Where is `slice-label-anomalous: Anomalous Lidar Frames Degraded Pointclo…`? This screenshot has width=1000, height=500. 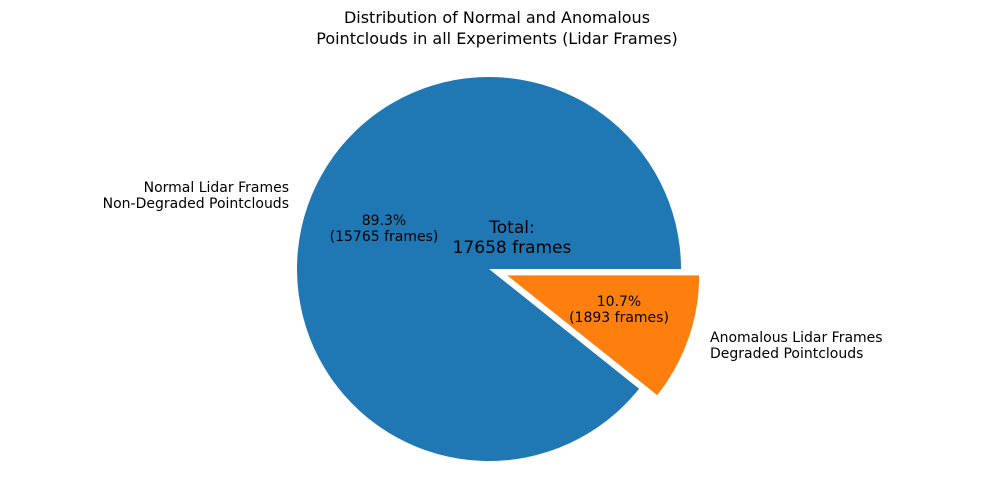
slice-label-anomalous: Anomalous Lidar Frames Degraded Pointclo… is located at coordinates (796, 346).